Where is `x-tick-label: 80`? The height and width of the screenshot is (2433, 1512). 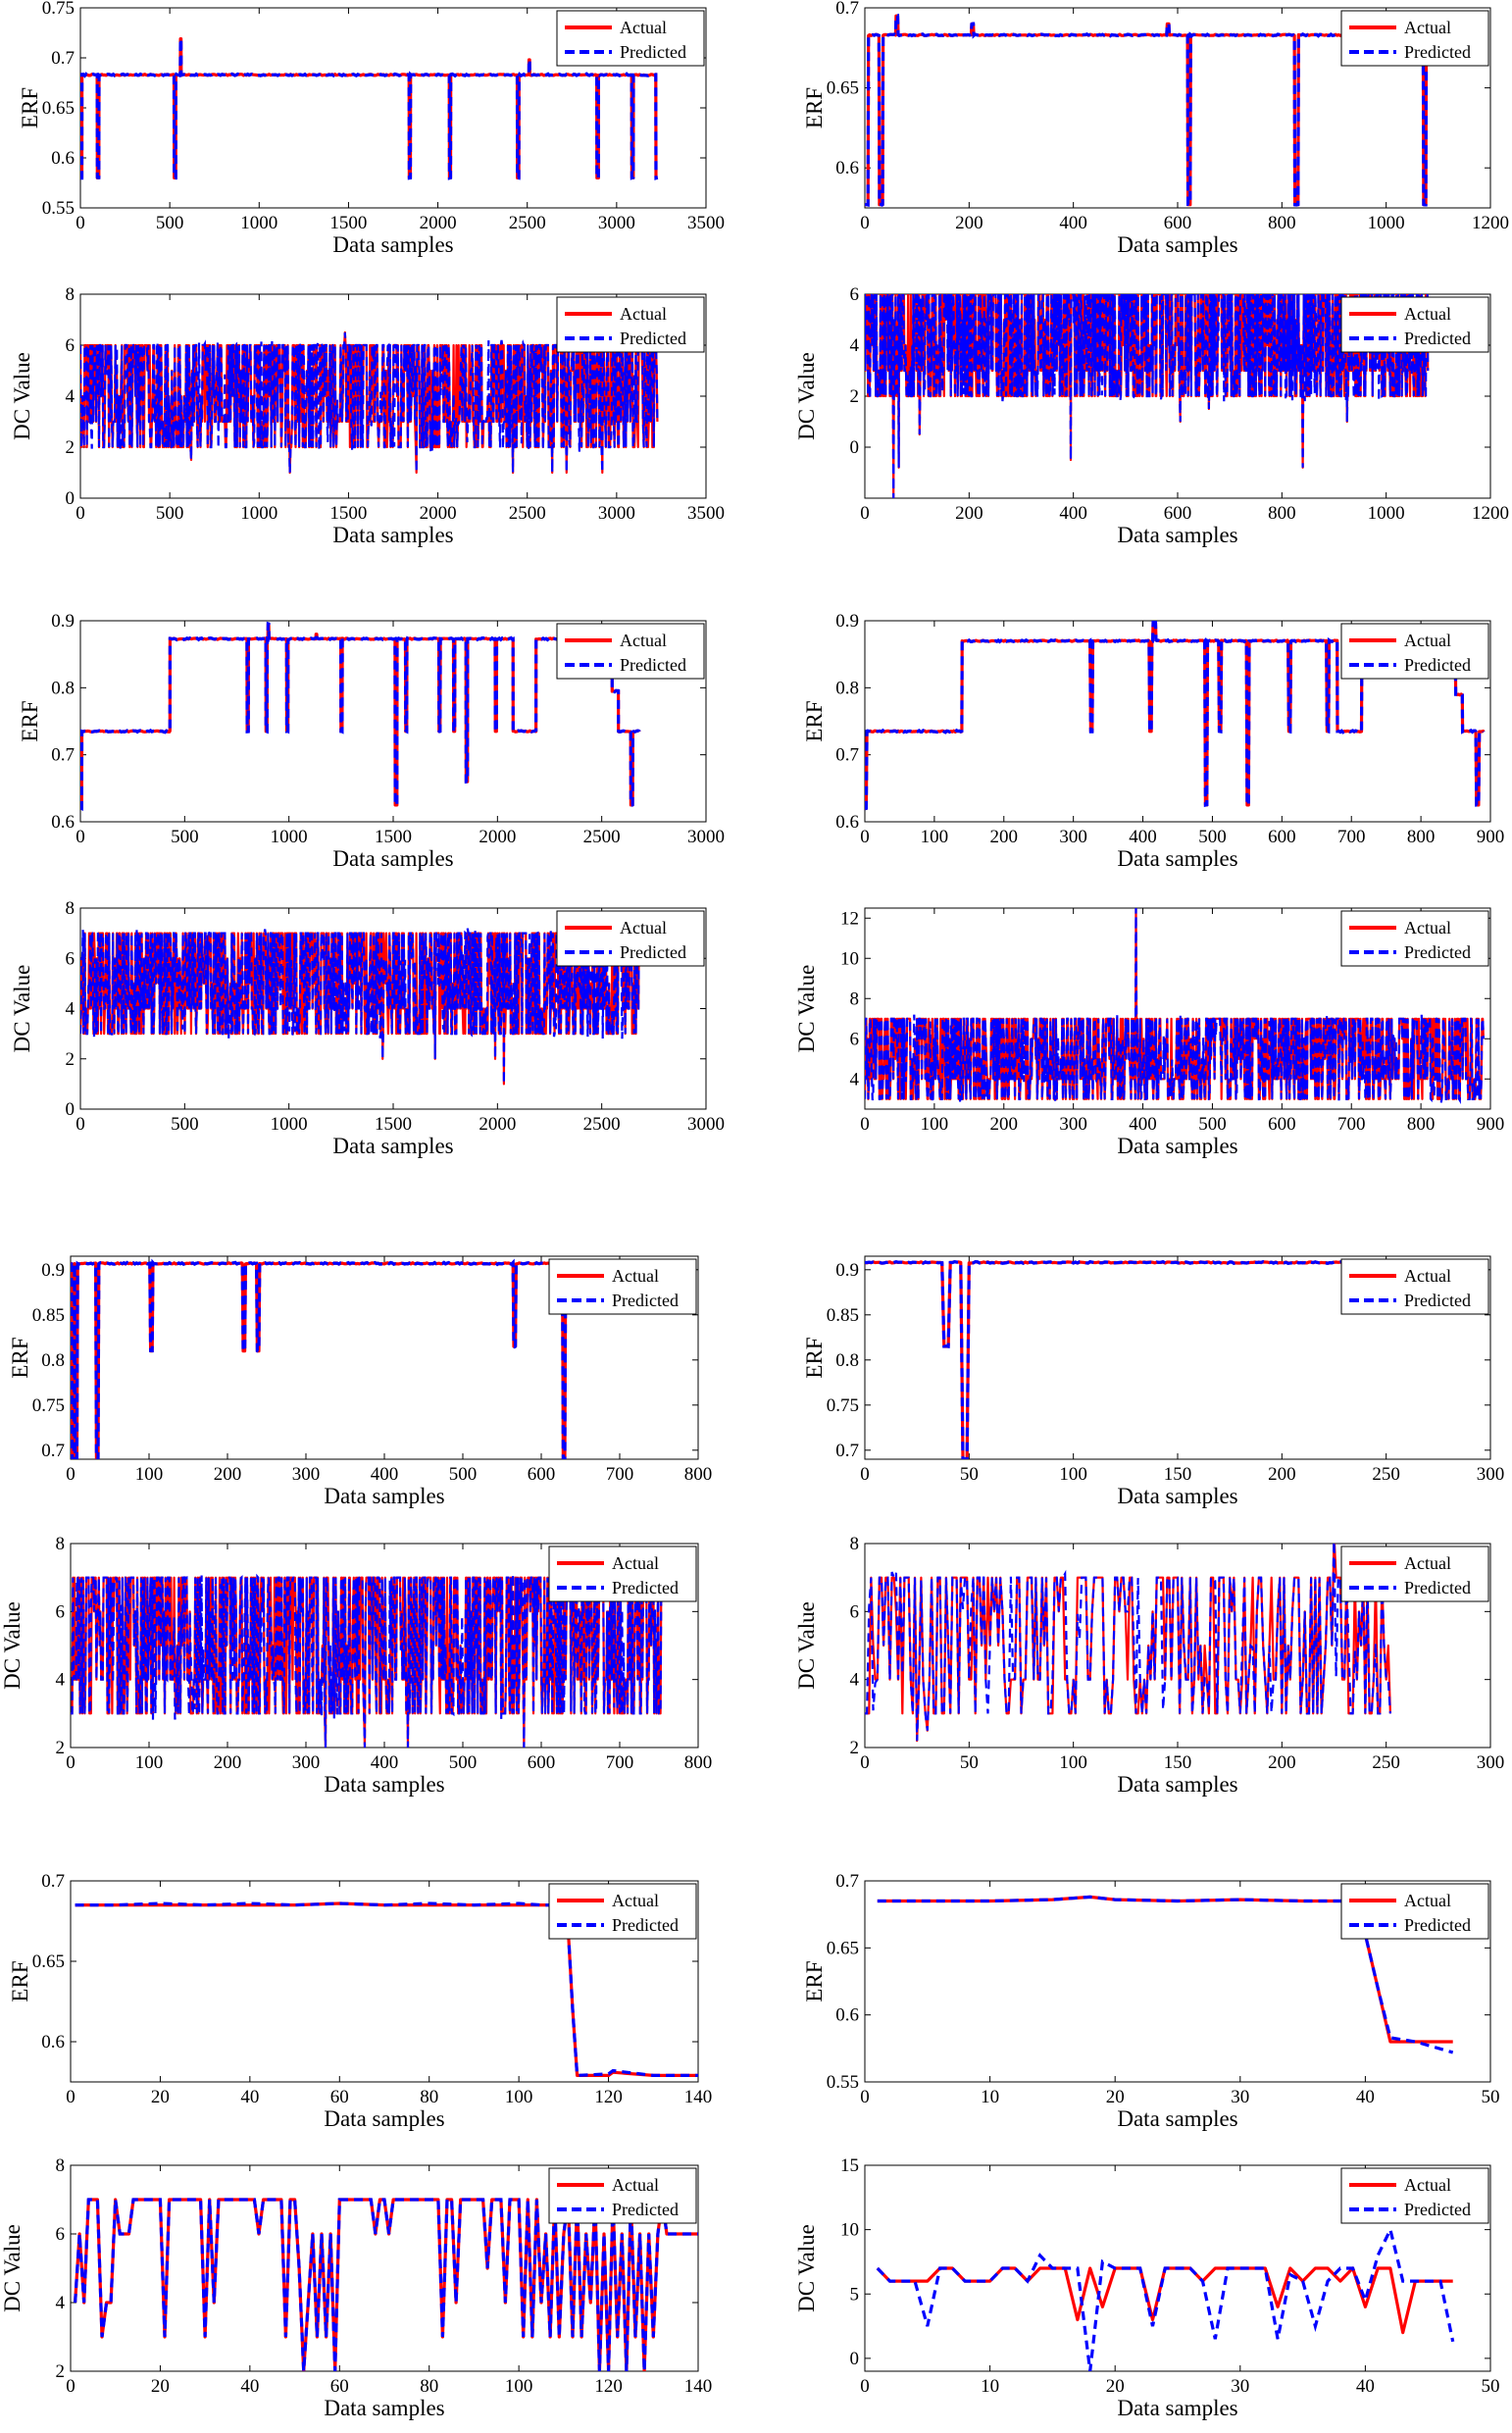 x-tick-label: 80 is located at coordinates (429, 2097).